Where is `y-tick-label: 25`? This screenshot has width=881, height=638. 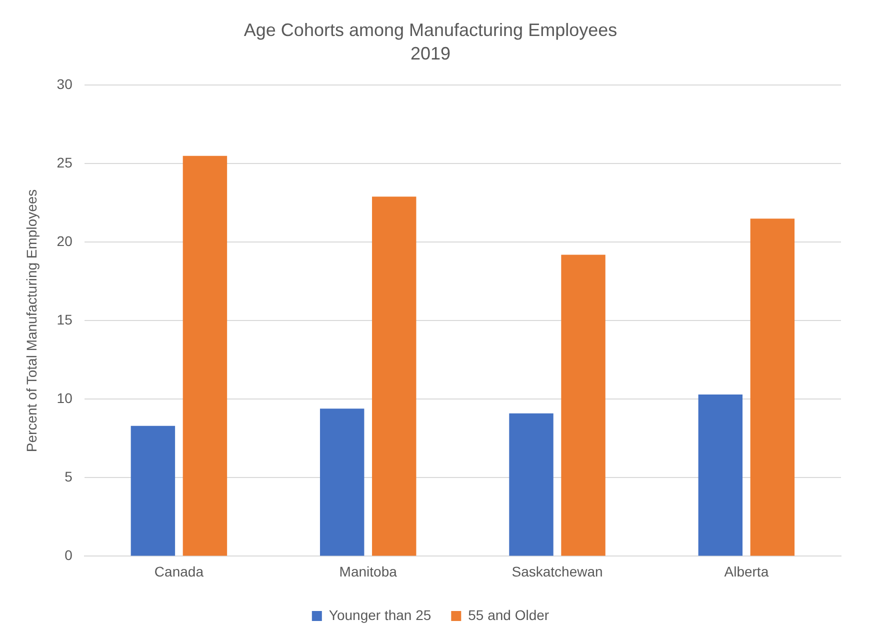 y-tick-label: 25 is located at coordinates (64, 162).